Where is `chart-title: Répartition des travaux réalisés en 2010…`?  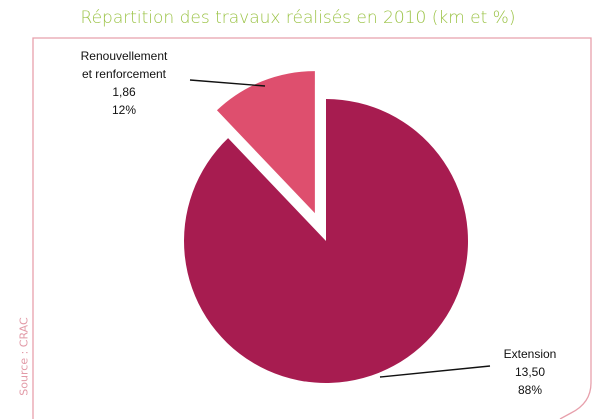 chart-title: Répartition des travaux réalisés en 2010… is located at coordinates (298, 18).